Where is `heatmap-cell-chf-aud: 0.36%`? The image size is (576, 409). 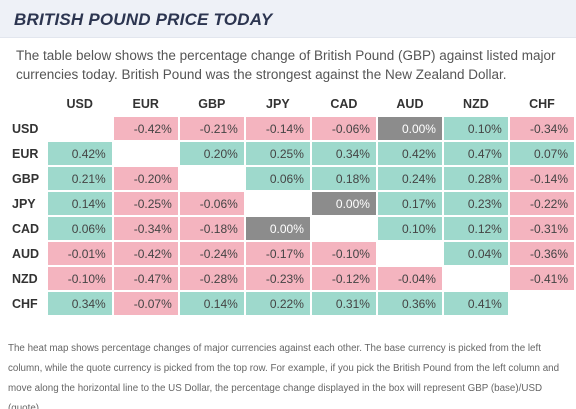 heatmap-cell-chf-aud: 0.36% is located at coordinates (409, 303).